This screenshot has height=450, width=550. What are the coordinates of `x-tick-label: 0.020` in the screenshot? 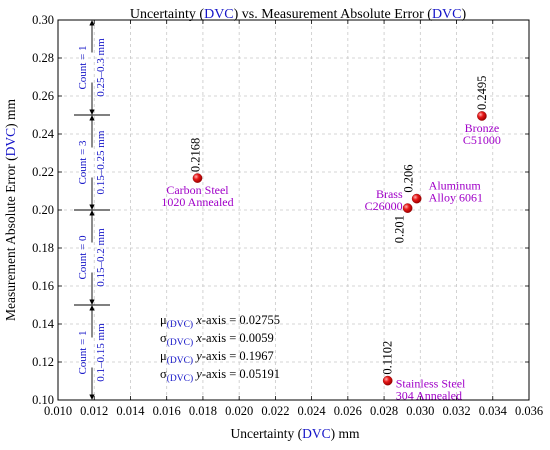 It's located at (239, 411).